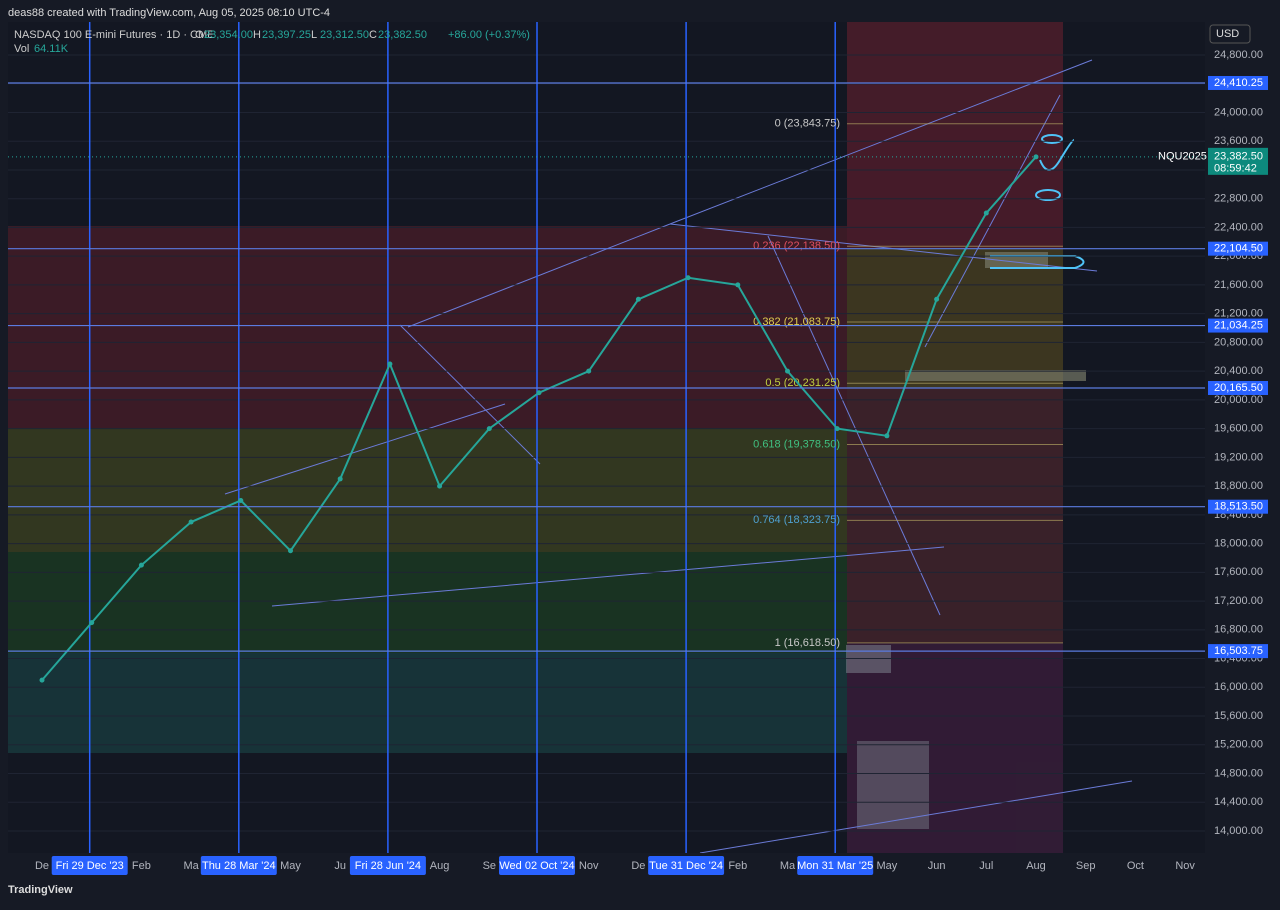 The width and height of the screenshot is (1280, 910). Describe the element at coordinates (286, 35) in the screenshot. I see `ohlc-value: 23,397.25` at that location.